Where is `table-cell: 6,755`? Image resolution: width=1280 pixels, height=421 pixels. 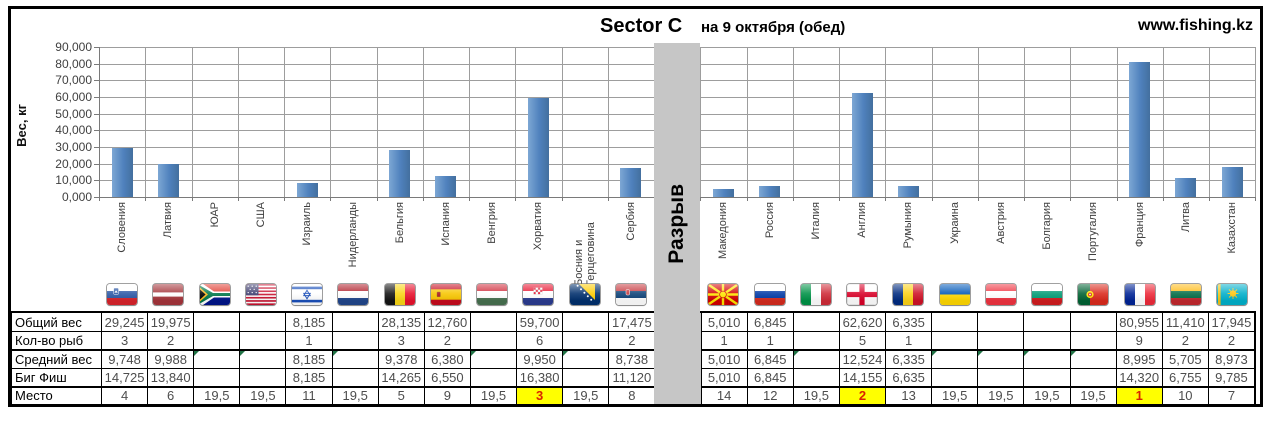
table-cell: 6,755 is located at coordinates (1184, 376).